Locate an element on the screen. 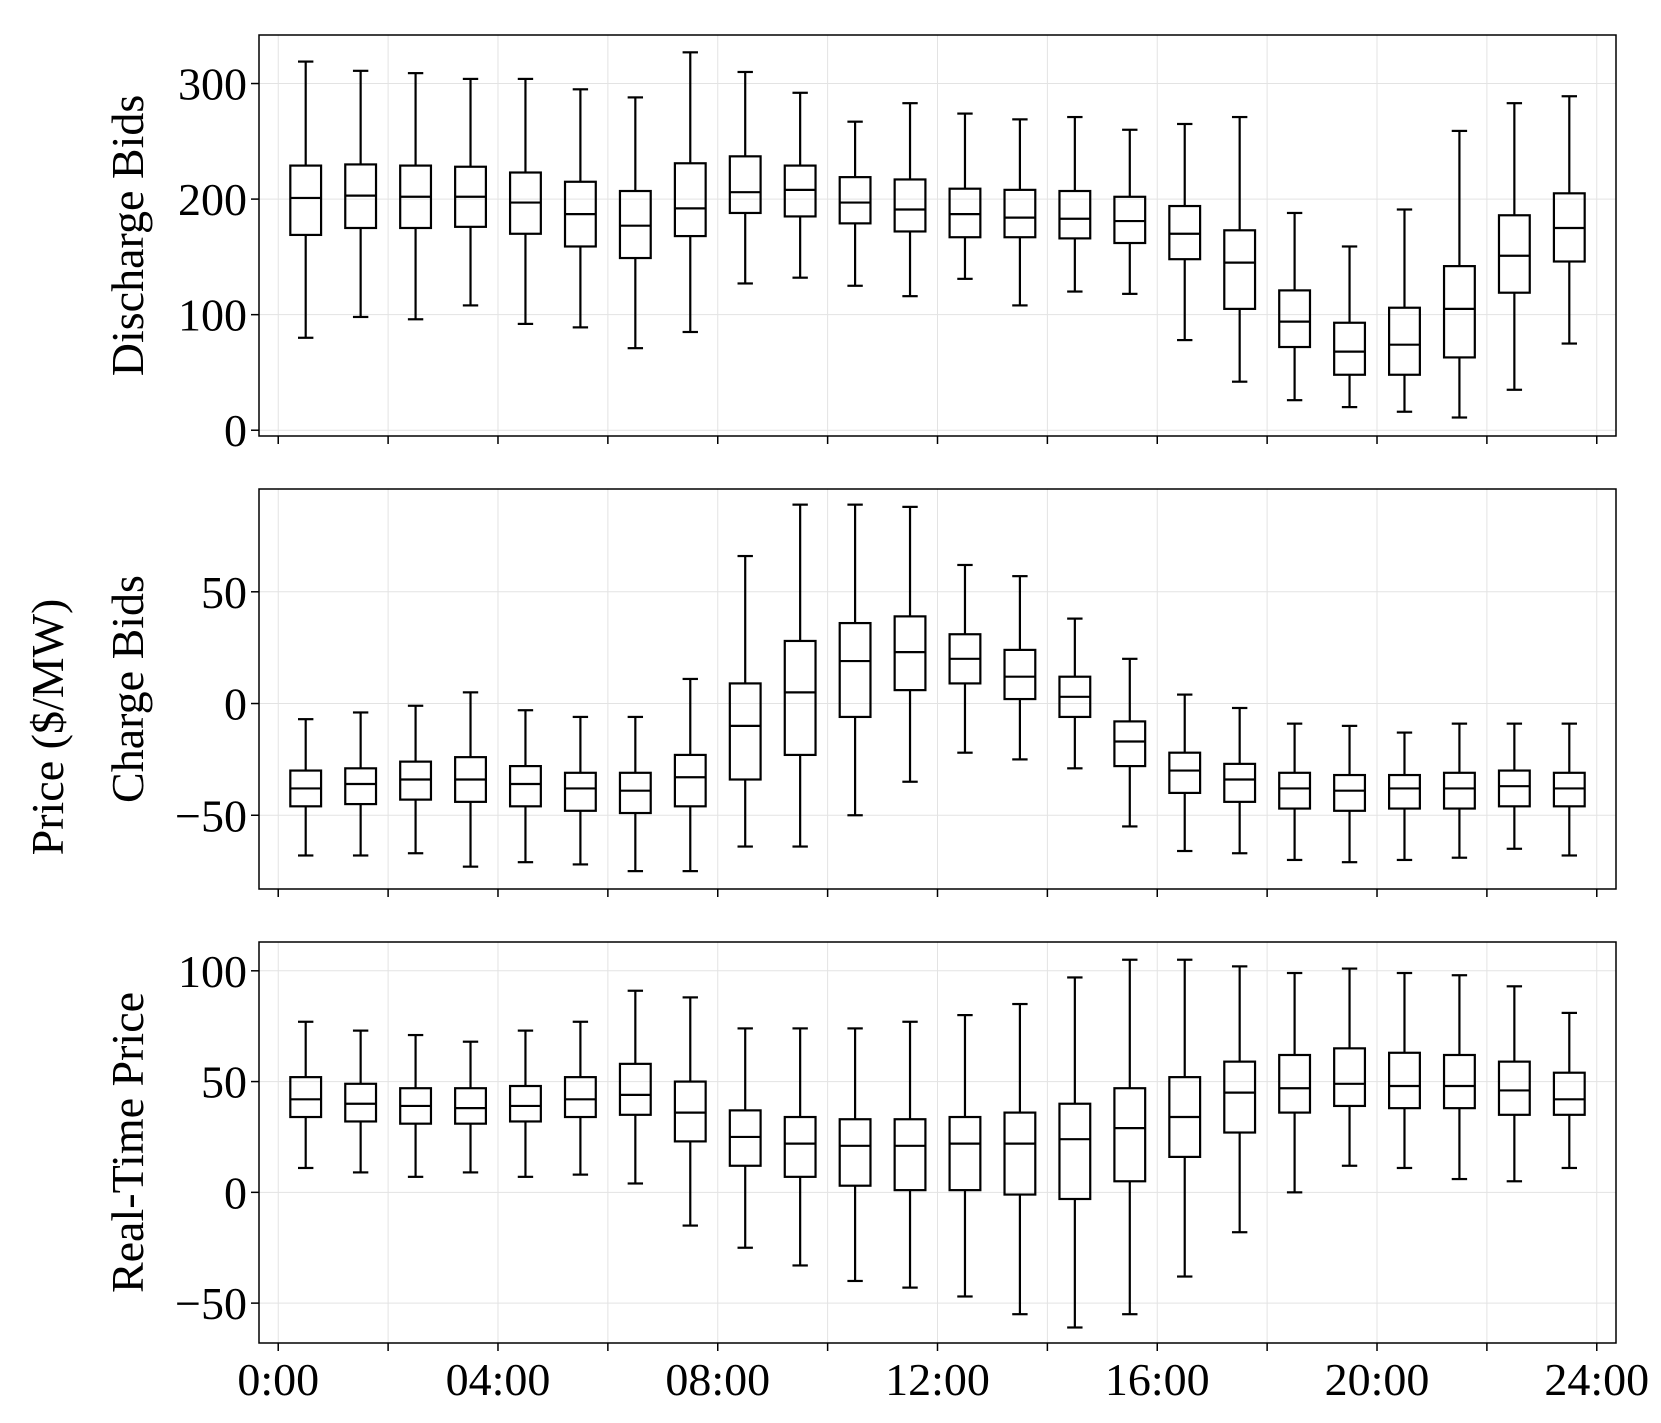  x-tick-label: 24:00 is located at coordinates (1596, 1379).